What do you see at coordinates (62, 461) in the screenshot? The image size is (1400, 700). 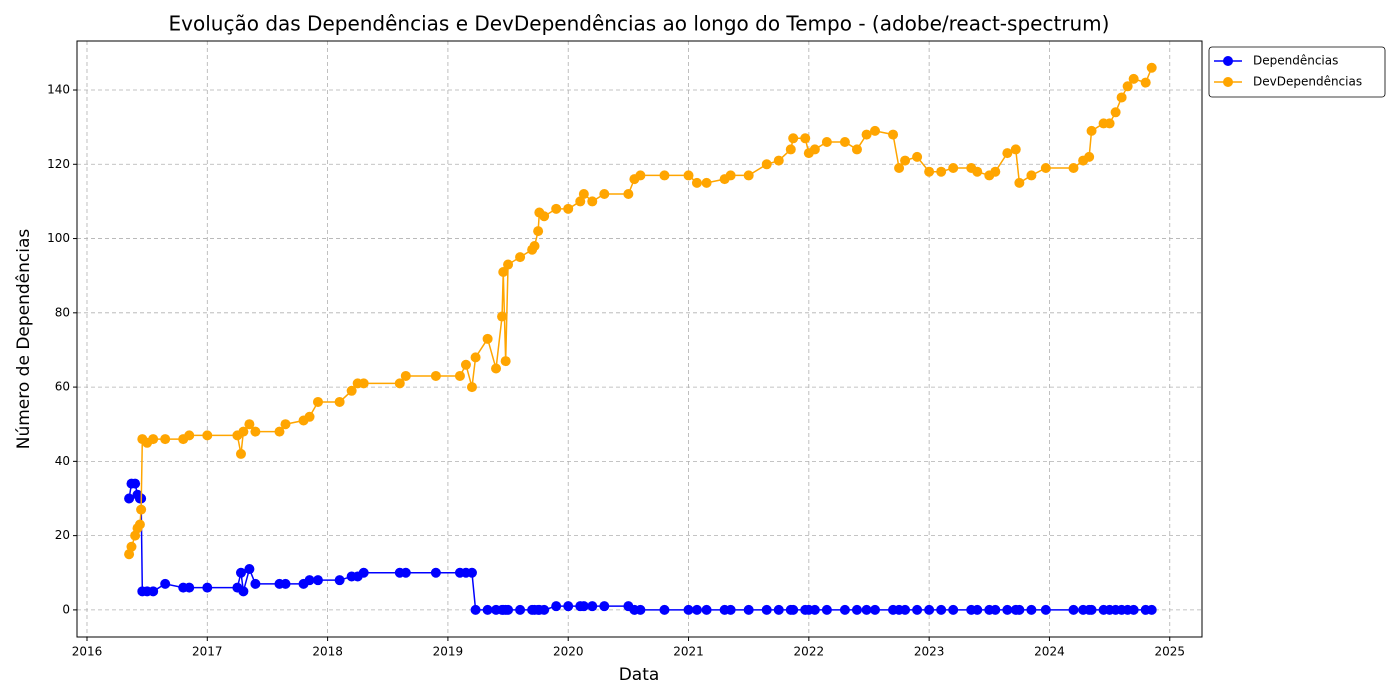 I see `y-tick-label: 40` at bounding box center [62, 461].